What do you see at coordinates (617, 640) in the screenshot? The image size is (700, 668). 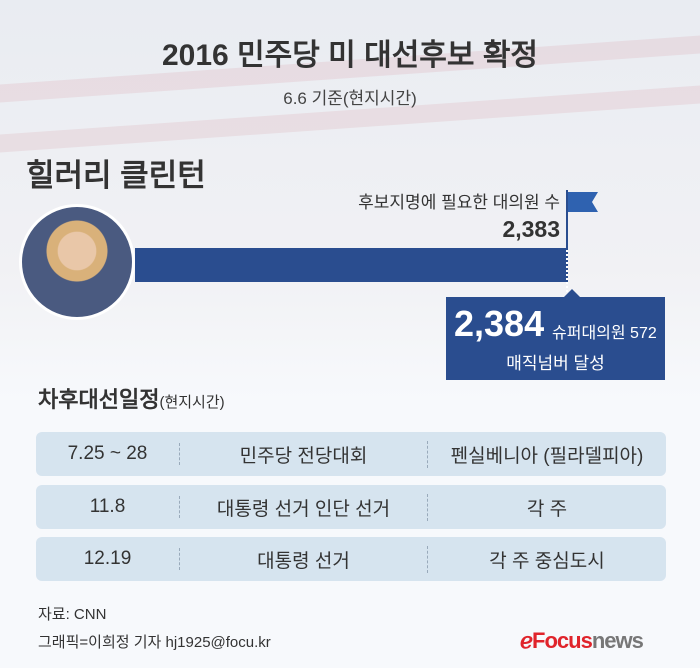 I see `logo-news: news` at bounding box center [617, 640].